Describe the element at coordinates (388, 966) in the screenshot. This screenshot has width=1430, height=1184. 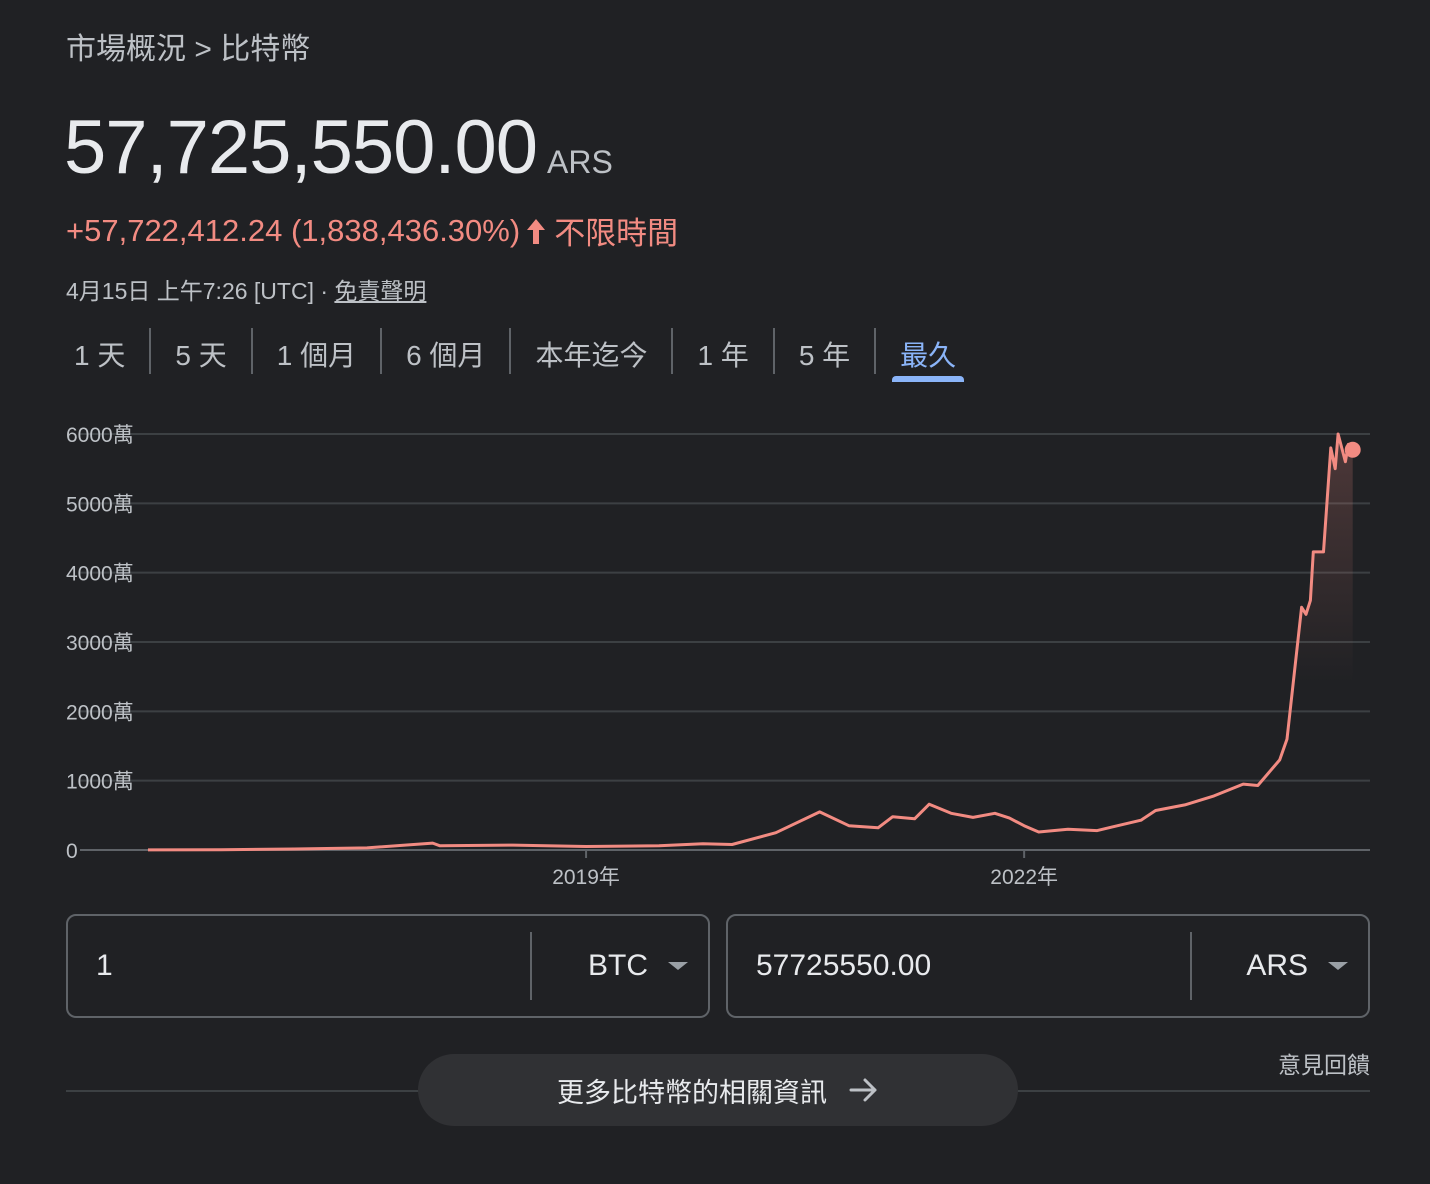
I see `converter-from: 1 BTC` at that location.